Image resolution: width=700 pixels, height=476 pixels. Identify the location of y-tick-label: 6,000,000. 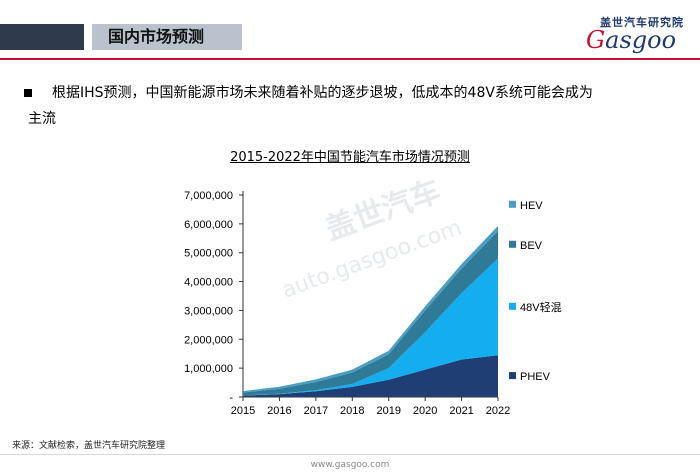
(208, 225).